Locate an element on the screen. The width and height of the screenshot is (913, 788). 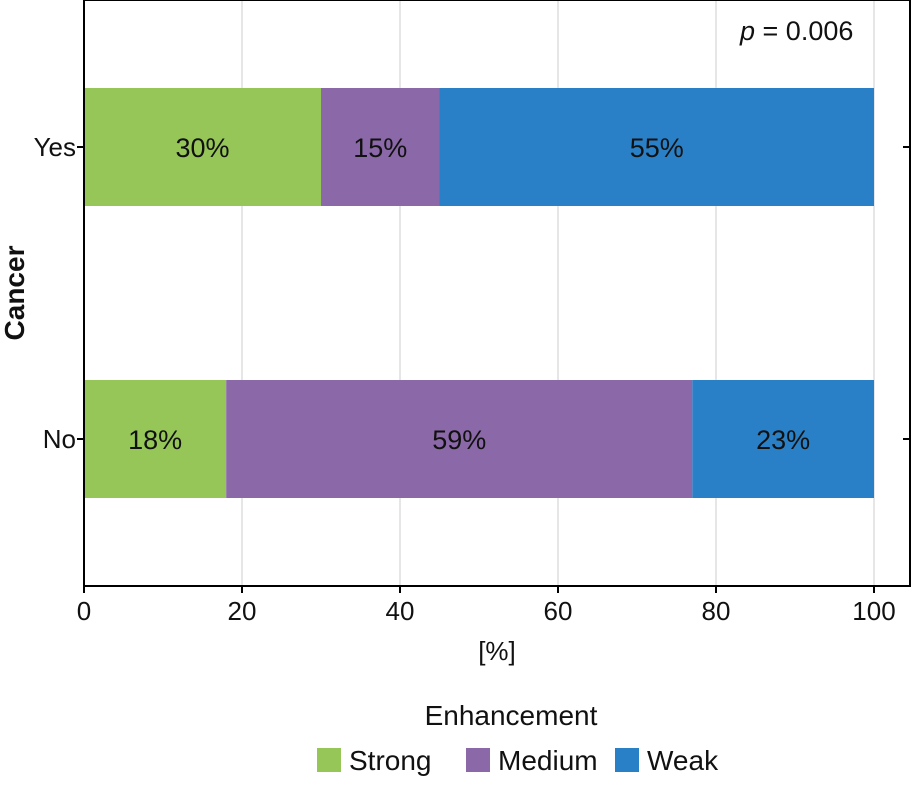
bar-value-label: 59% is located at coordinates (459, 440).